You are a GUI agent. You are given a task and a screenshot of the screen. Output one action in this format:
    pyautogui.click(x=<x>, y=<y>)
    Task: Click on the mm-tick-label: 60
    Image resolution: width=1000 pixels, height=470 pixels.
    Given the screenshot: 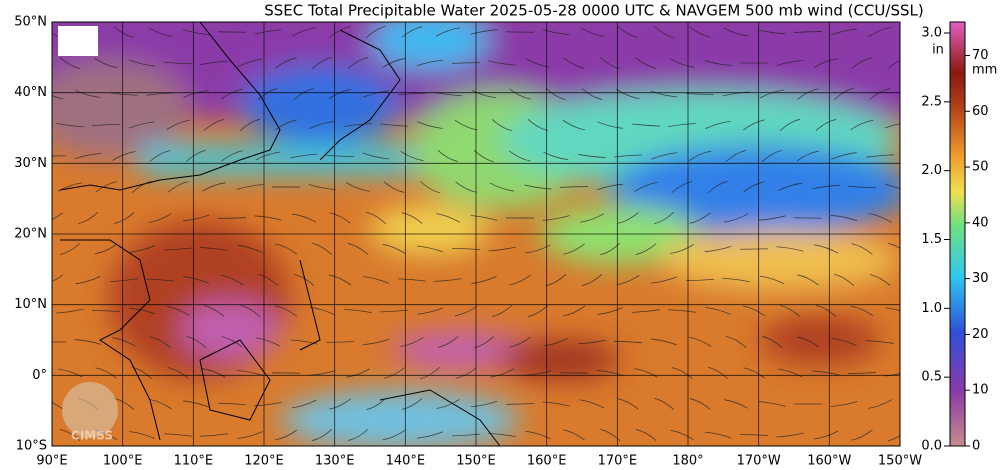 What is the action you would take?
    pyautogui.click(x=980, y=111)
    